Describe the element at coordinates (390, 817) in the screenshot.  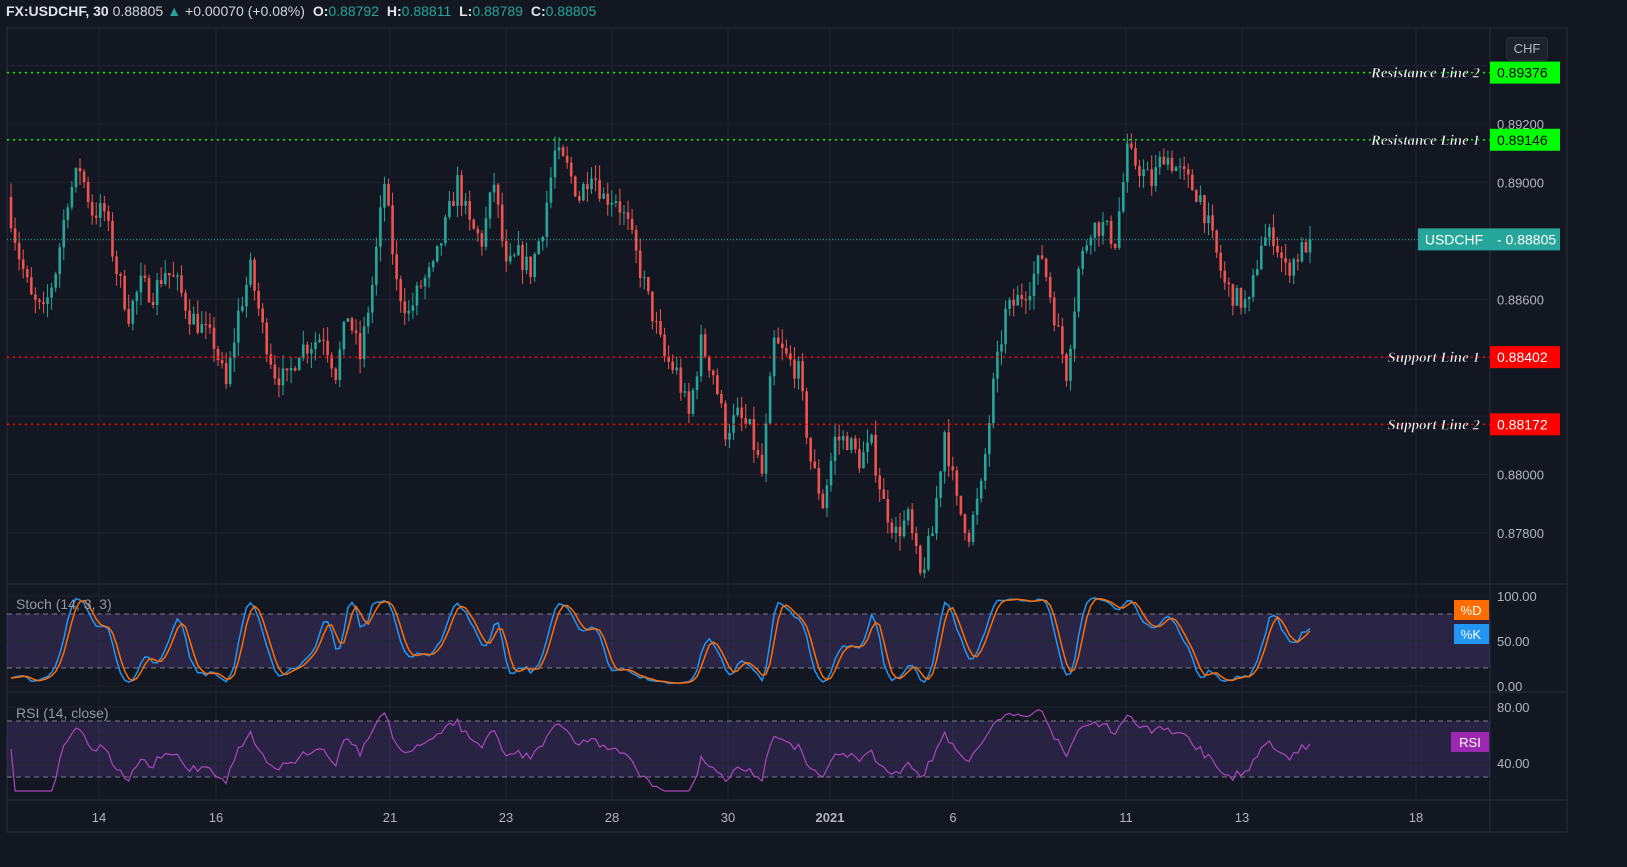
I see `time-axis-label: 21` at that location.